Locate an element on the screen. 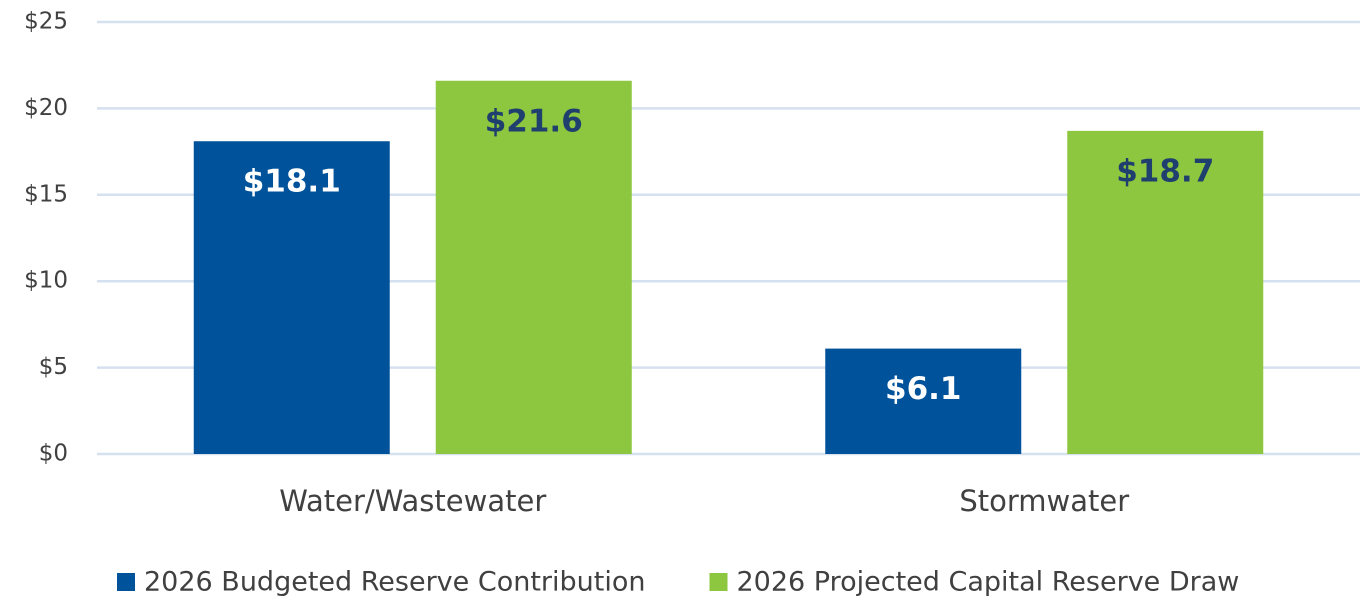 The height and width of the screenshot is (603, 1360). x-tick-label: Water/Wastewater is located at coordinates (412, 501).